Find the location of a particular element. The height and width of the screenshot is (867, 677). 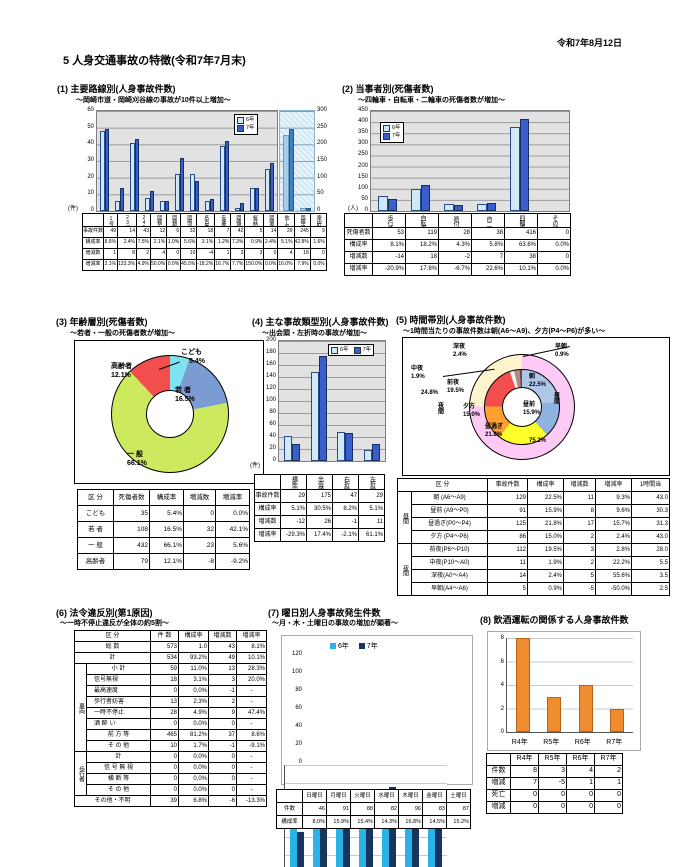

chart4-type-bar: 200 180 160 140 120 100 80 60 40 20 0 is located at coordinates (319, 400).